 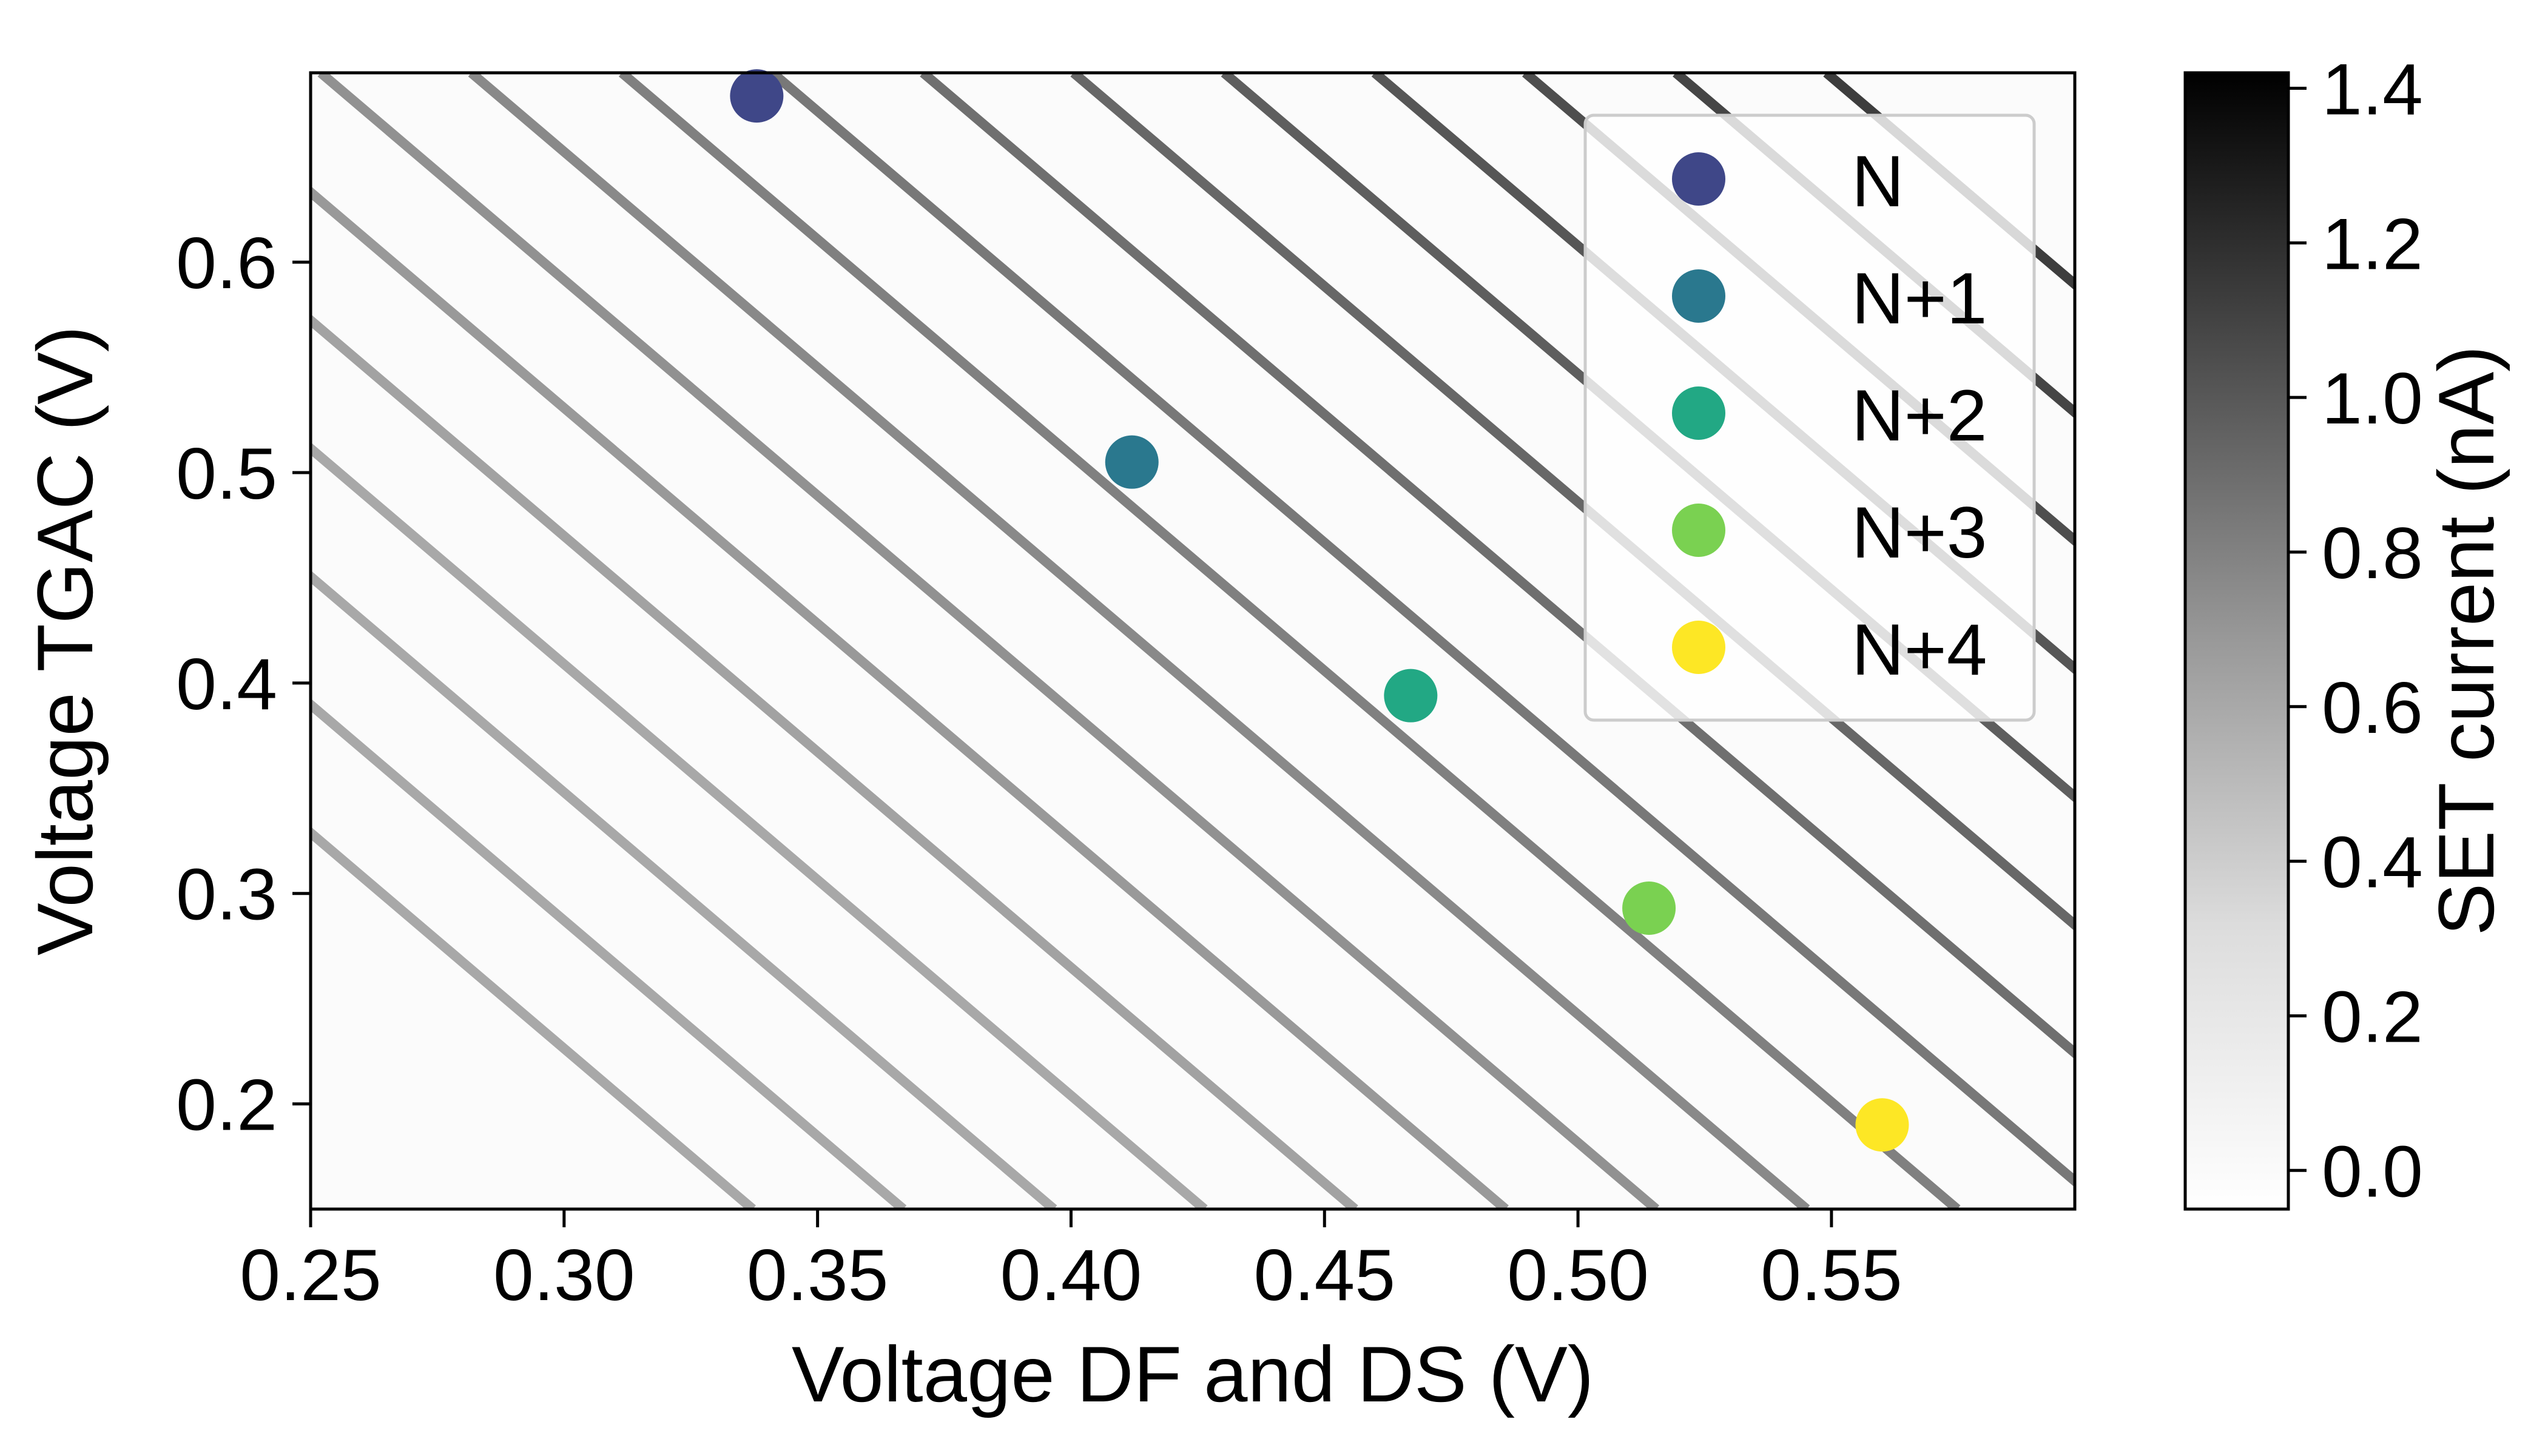 What do you see at coordinates (1829, 415) in the screenshot?
I see `legend-entries: N N+1 N+2 N+3 N+4` at bounding box center [1829, 415].